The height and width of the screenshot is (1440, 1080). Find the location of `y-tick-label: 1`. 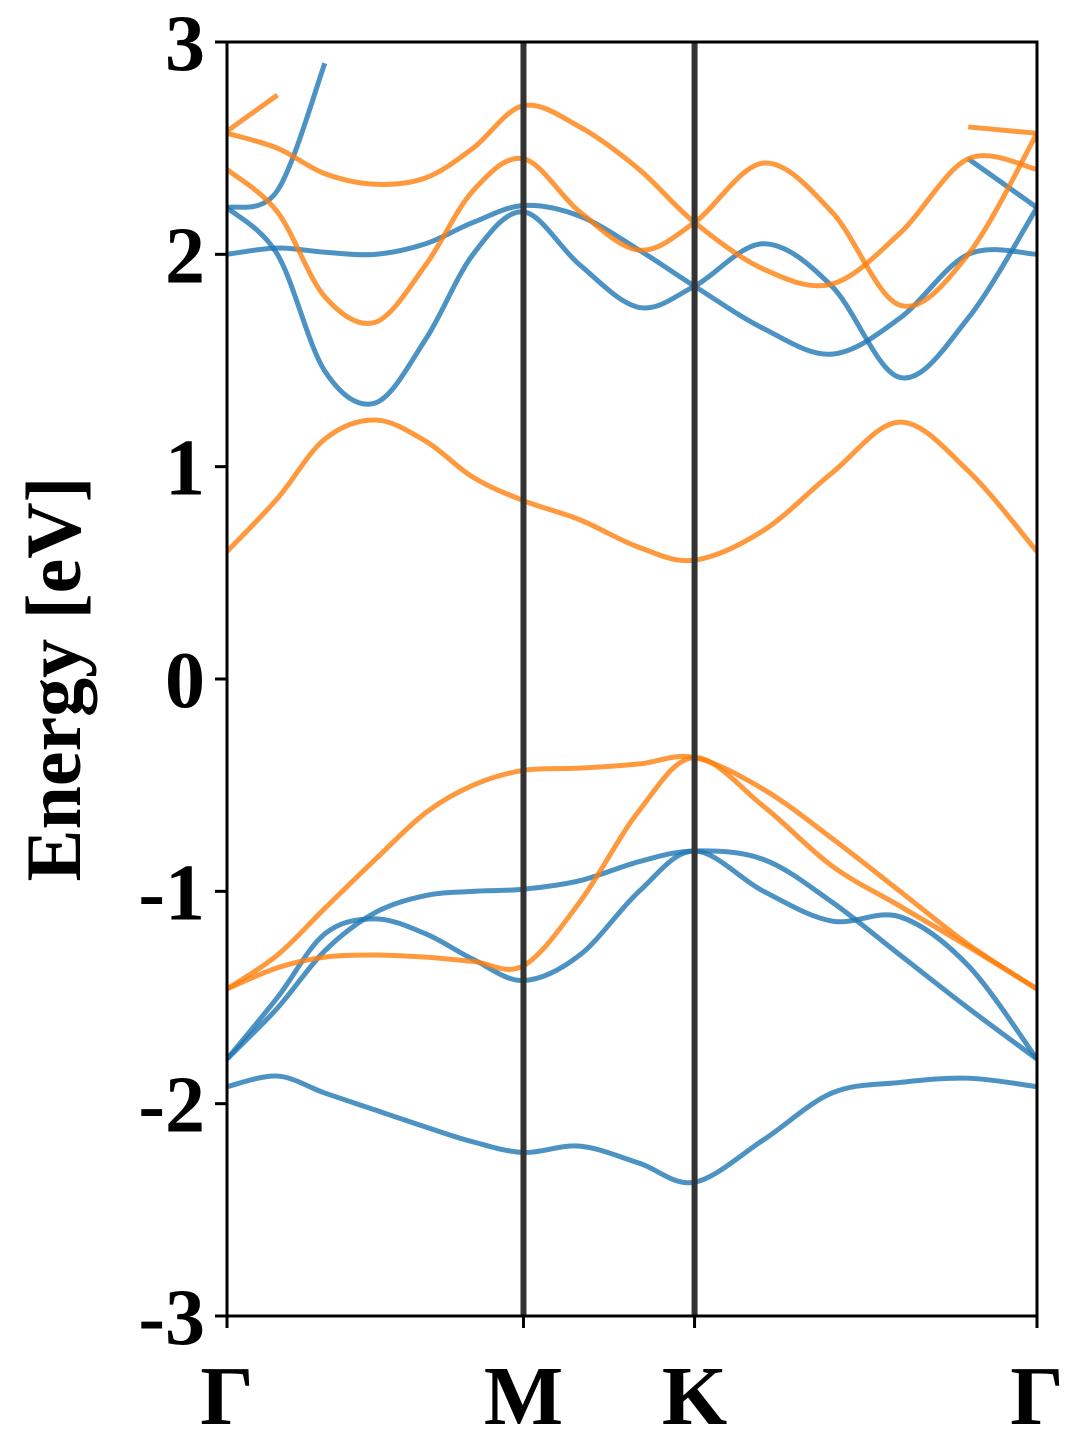

y-tick-label: 1 is located at coordinates (185, 469).